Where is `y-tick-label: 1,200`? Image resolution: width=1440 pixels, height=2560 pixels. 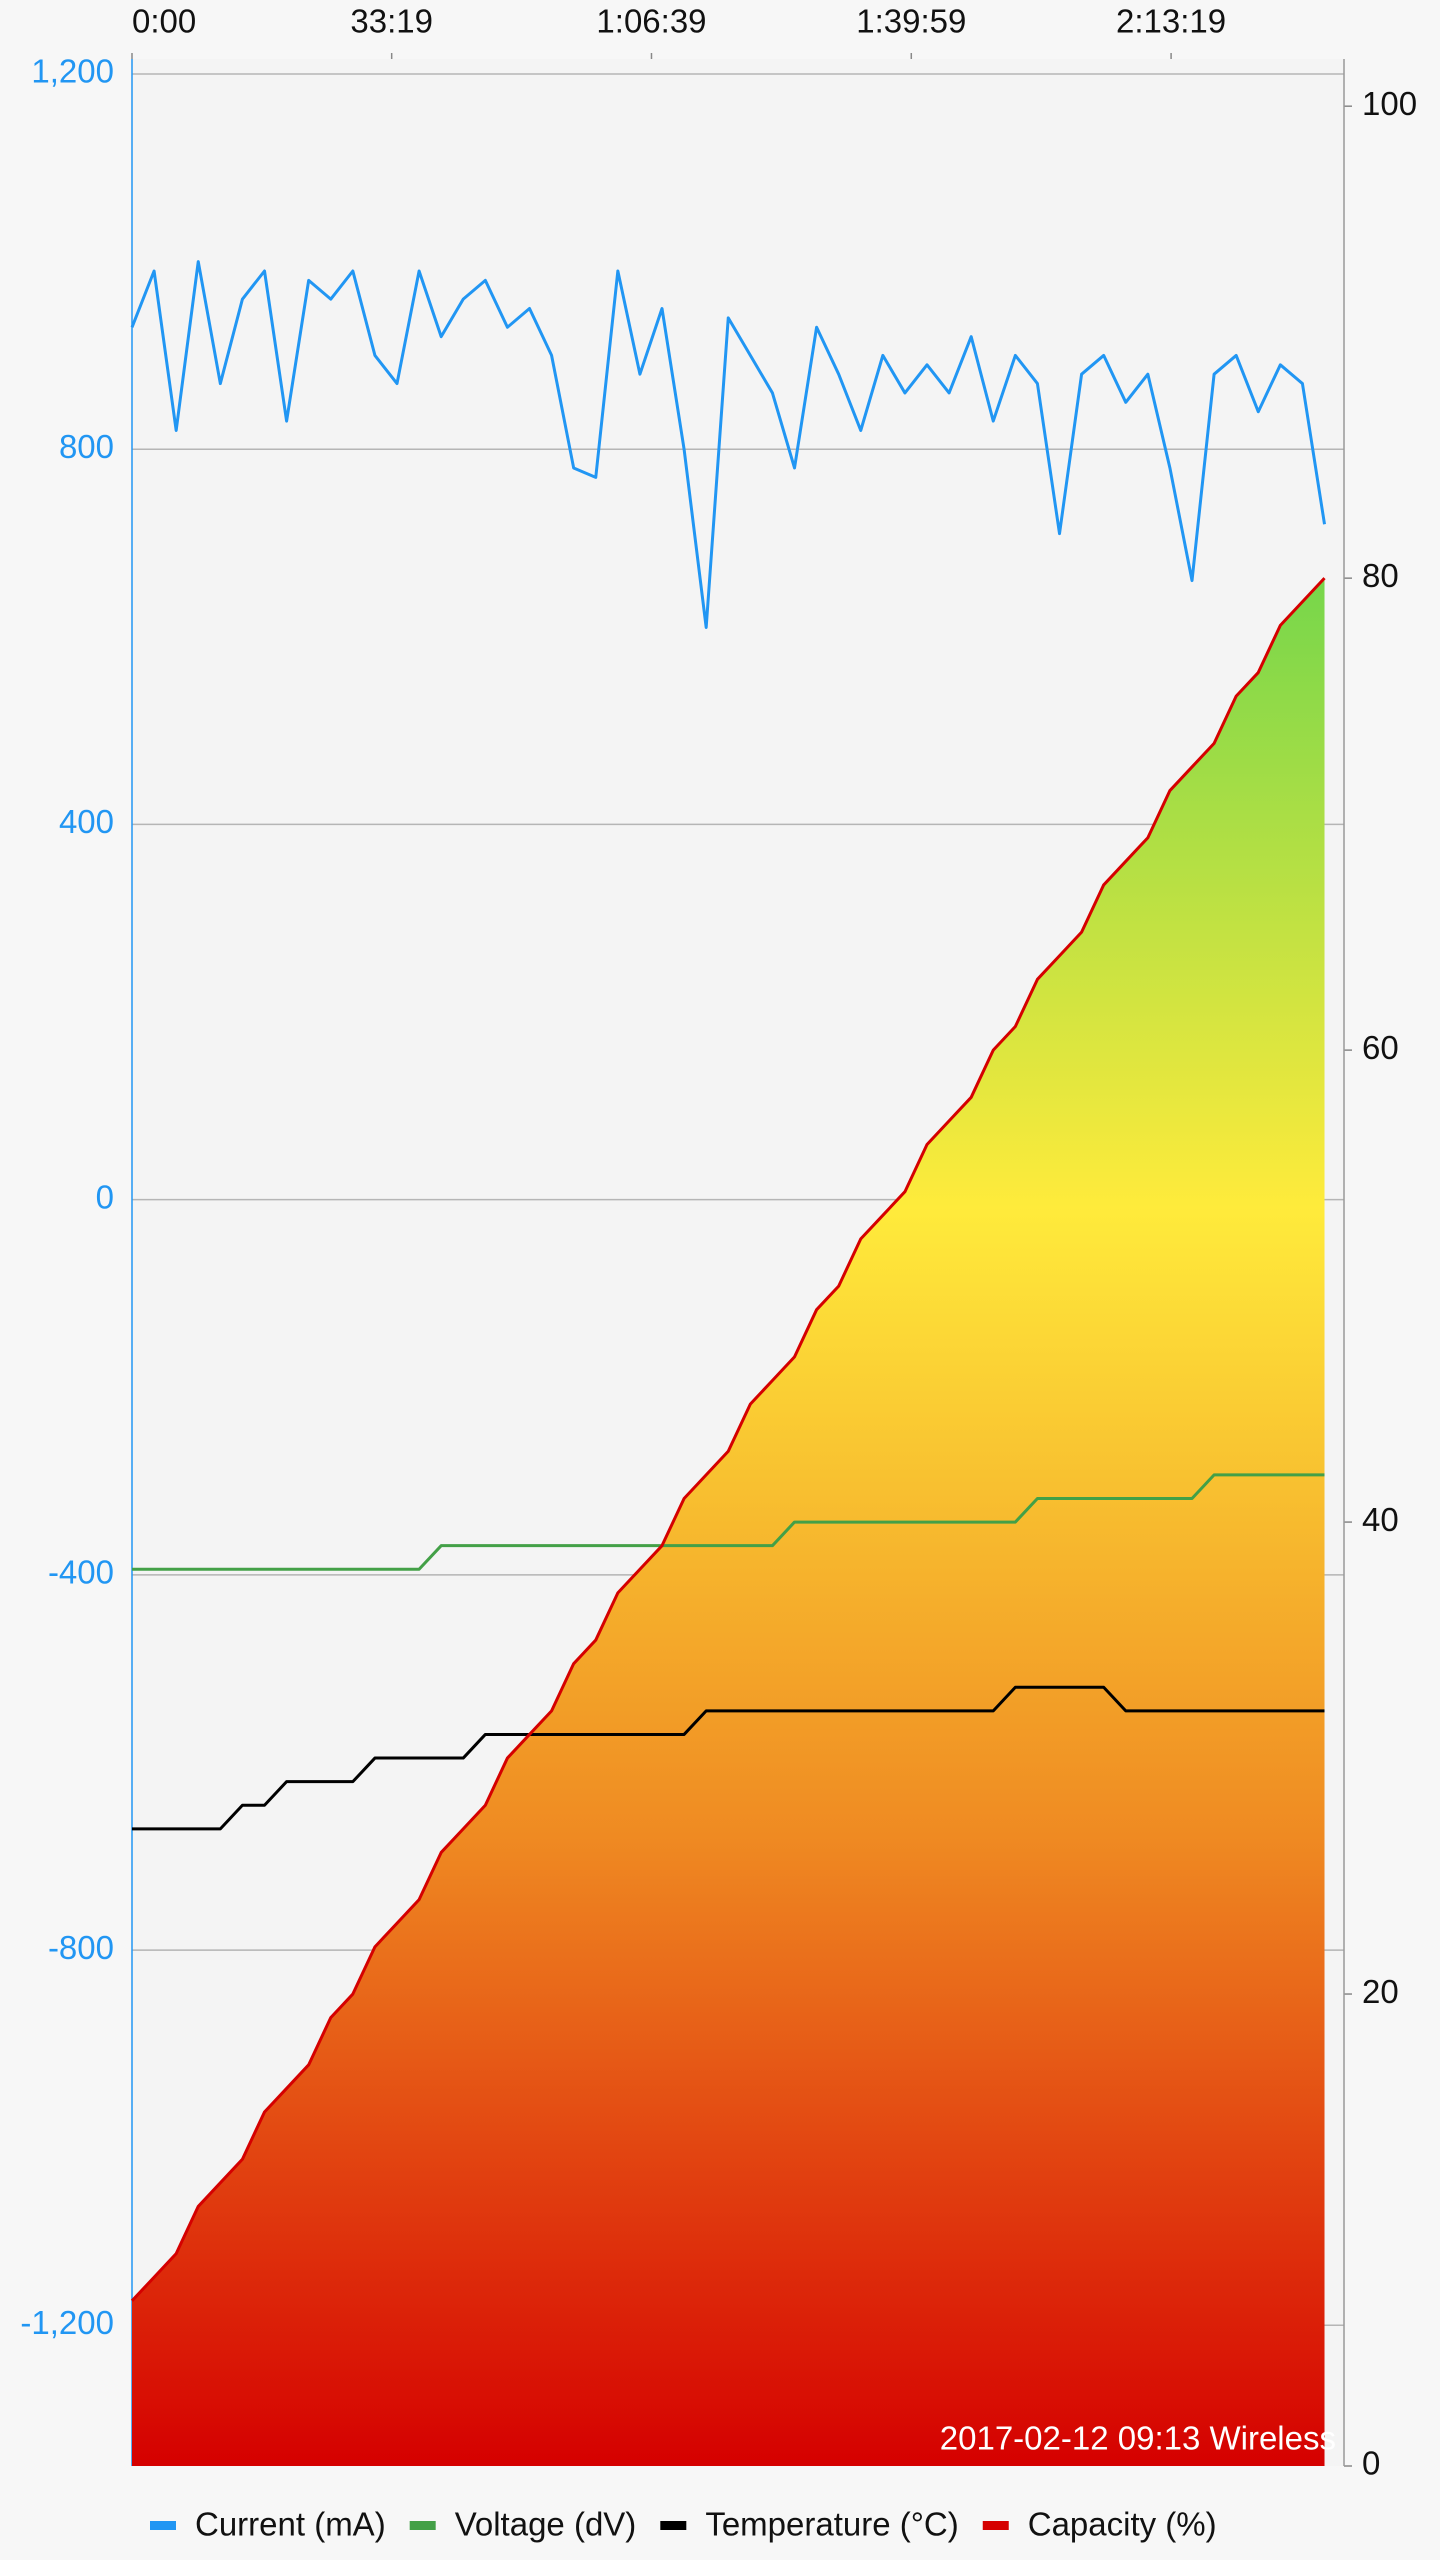 y-tick-label: 1,200 is located at coordinates (72, 71).